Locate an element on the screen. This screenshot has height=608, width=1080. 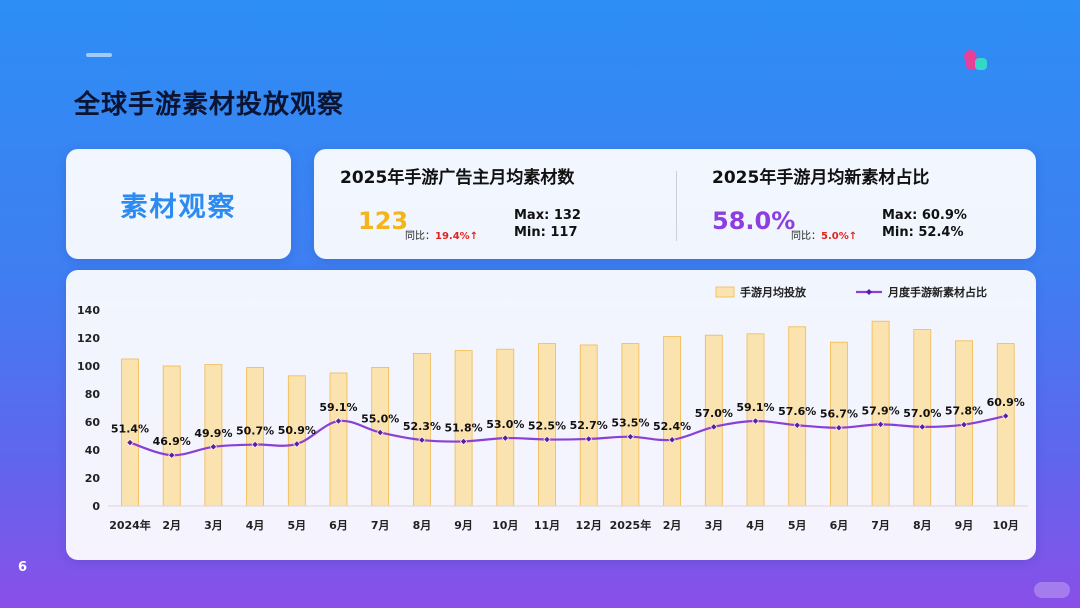
kpi-left-title: 2025年手游广告主月均素材数 is located at coordinates (457, 178).